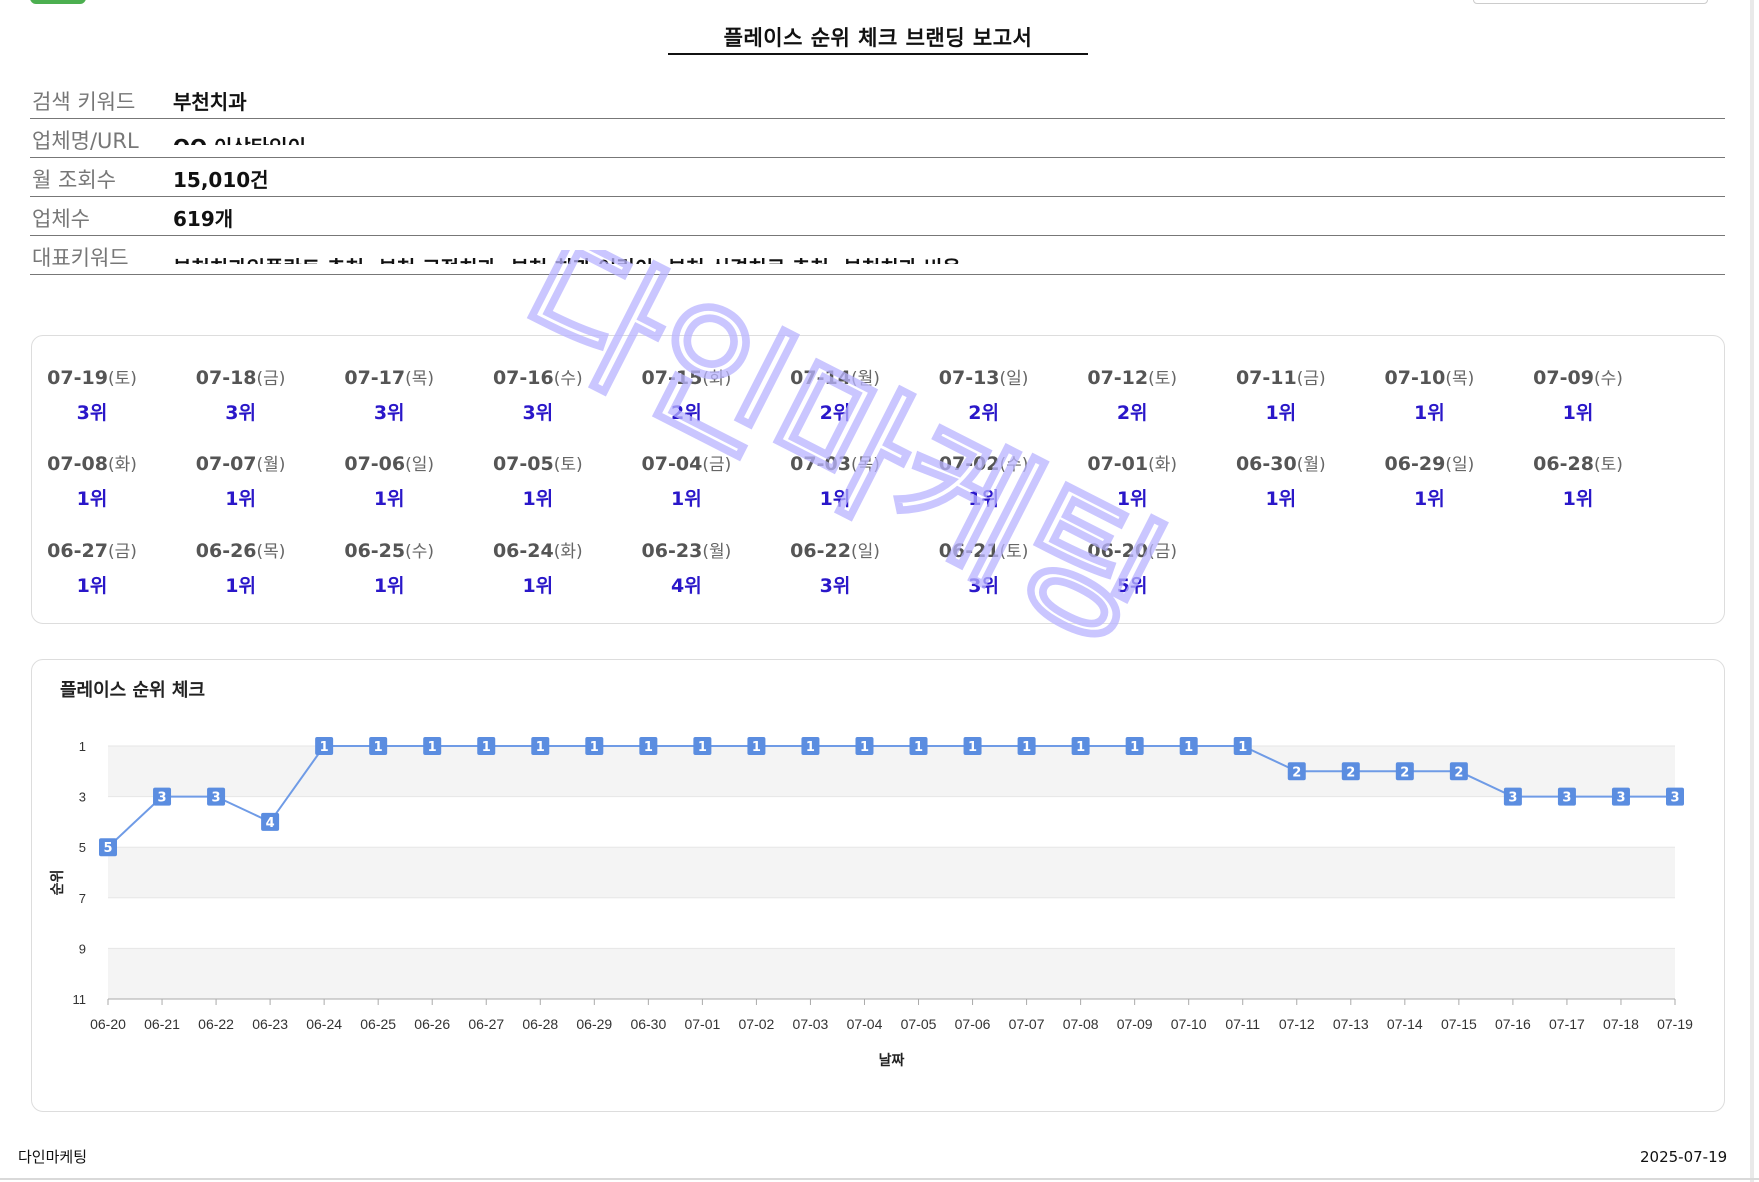 Image resolution: width=1759 pixels, height=1182 pixels. I want to click on rank-date: 07-06(일), so click(389, 462).